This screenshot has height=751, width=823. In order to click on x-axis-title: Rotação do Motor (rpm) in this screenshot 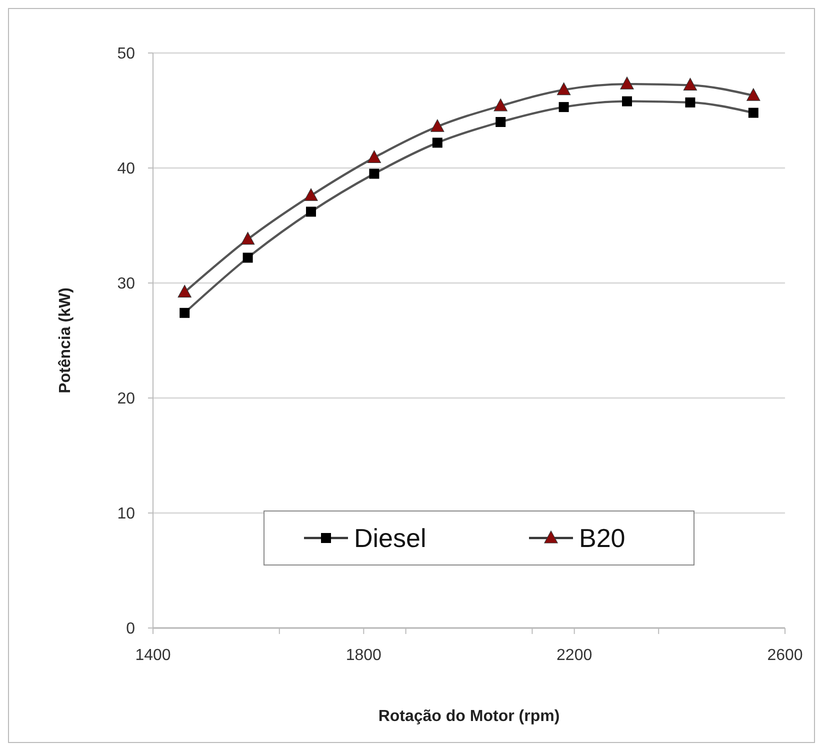, I will do `click(469, 716)`.